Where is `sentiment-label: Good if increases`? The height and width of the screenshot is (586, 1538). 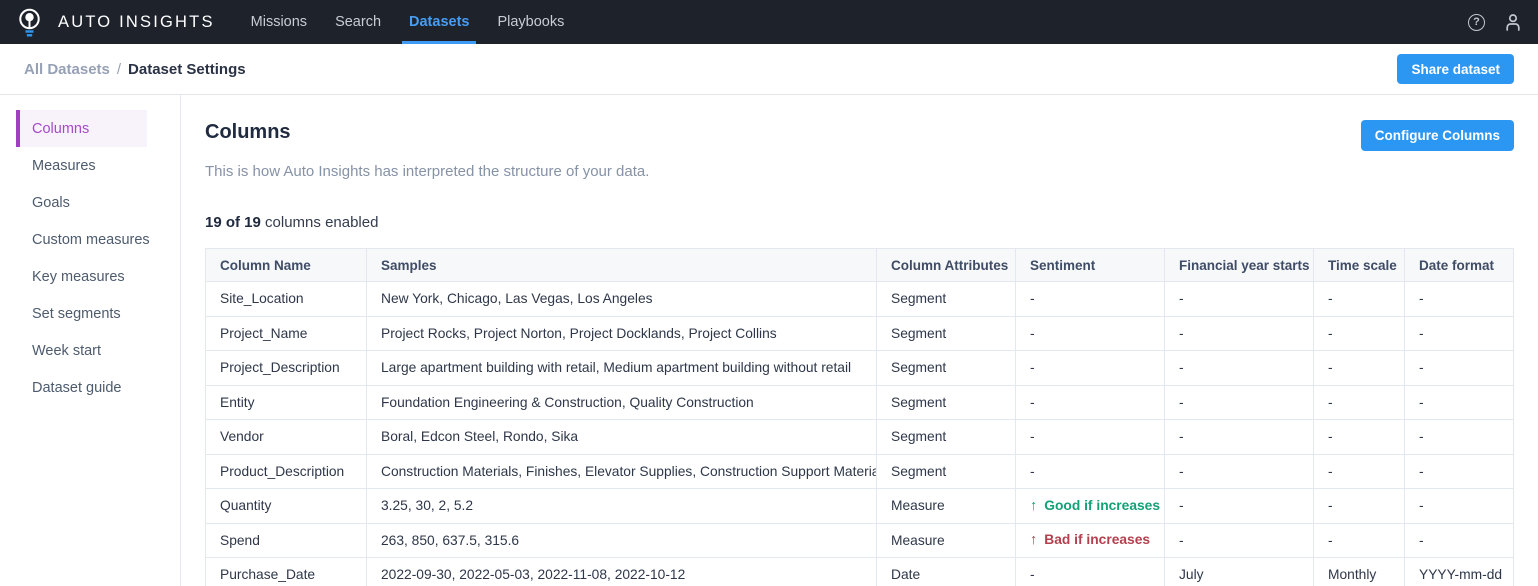 sentiment-label: Good if increases is located at coordinates (1102, 505).